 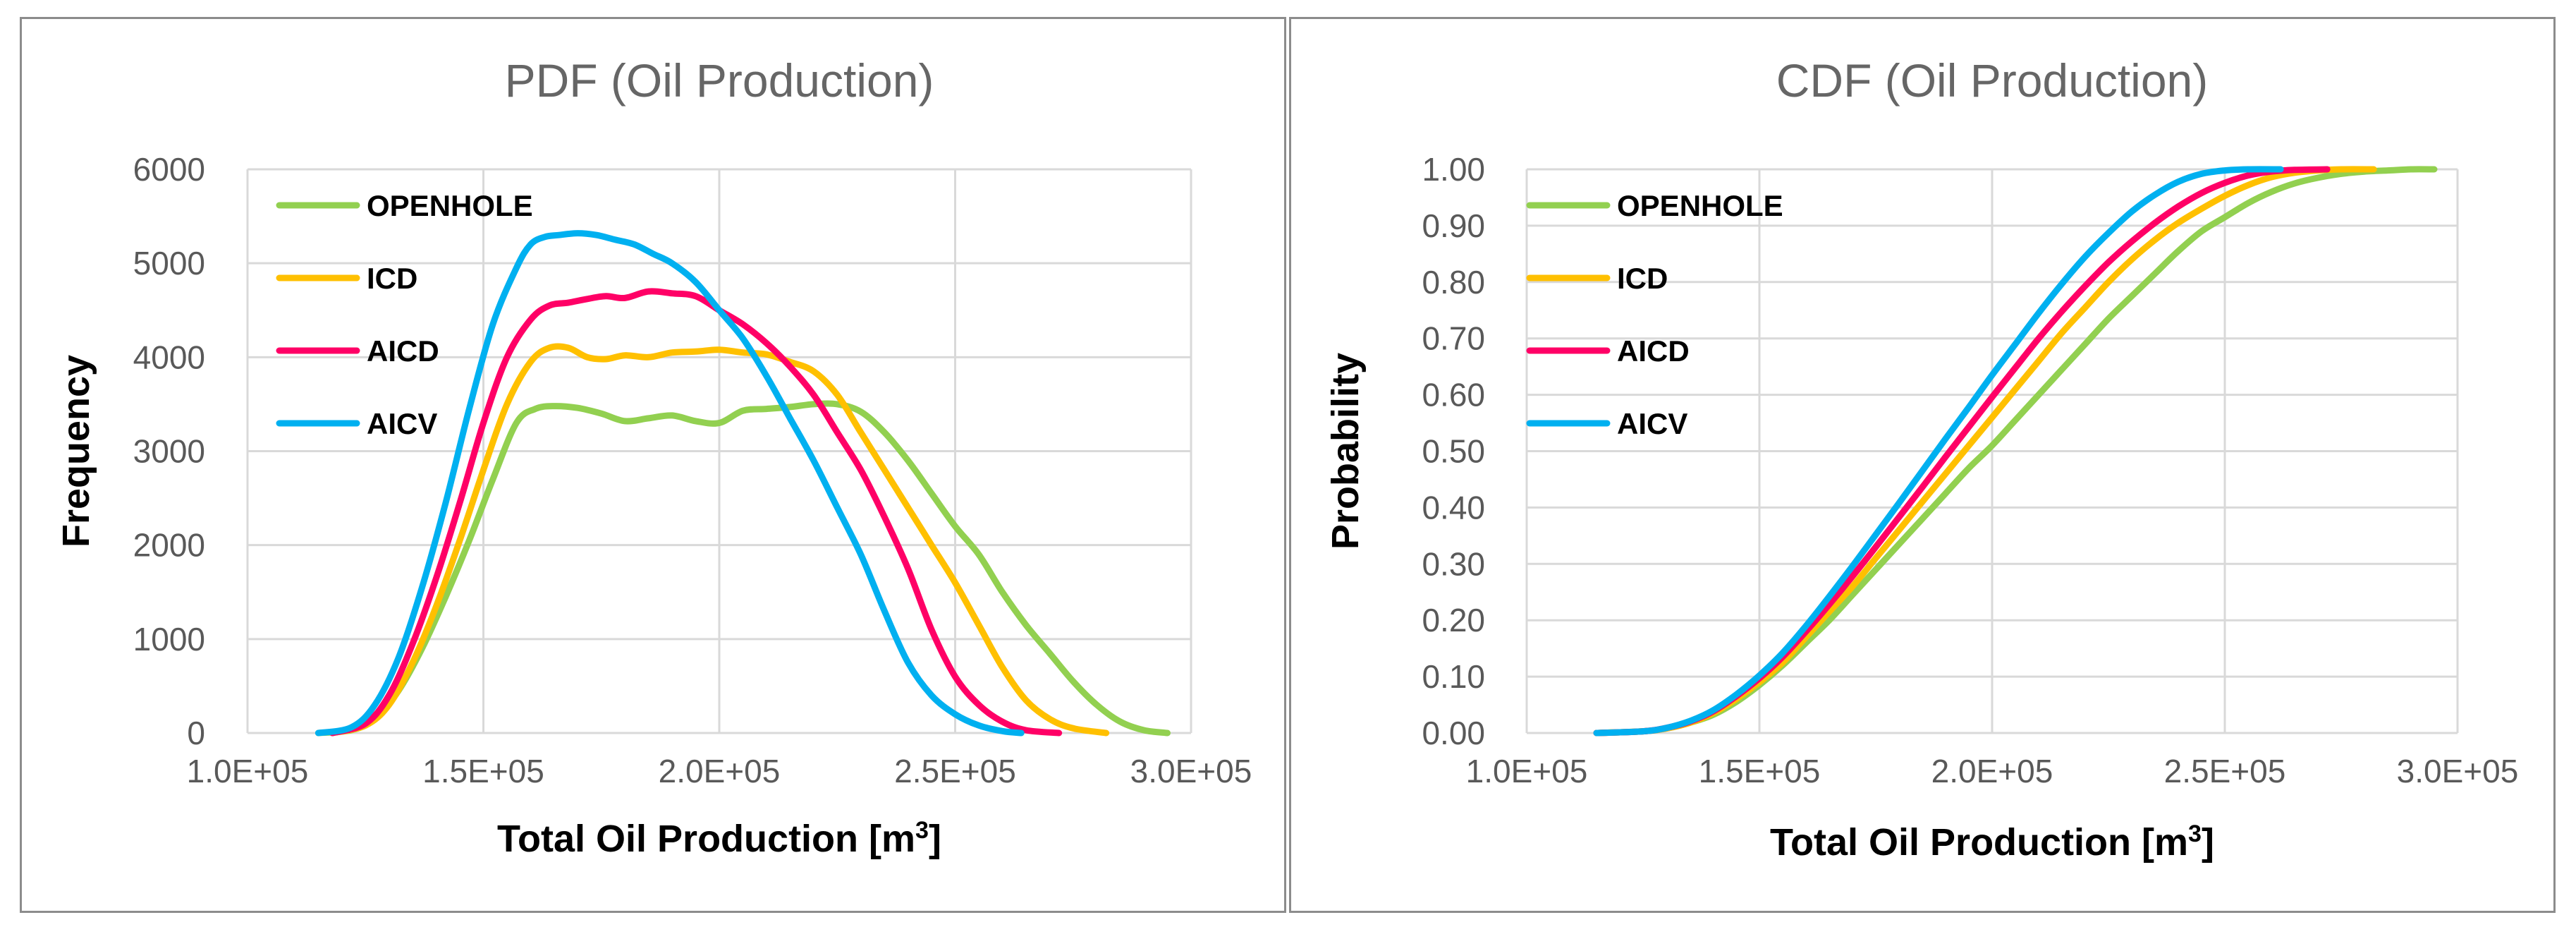 What do you see at coordinates (1454, 225) in the screenshot?
I see `cdf-y-tick-label: 0.90` at bounding box center [1454, 225].